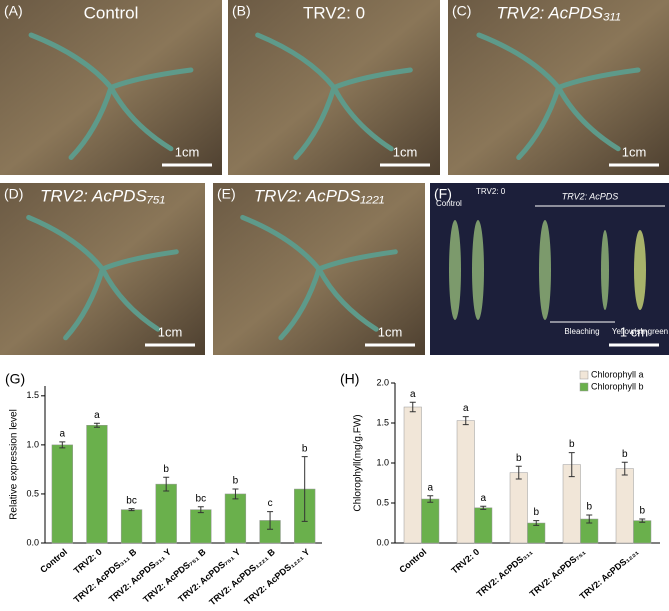 The width and height of the screenshot is (669, 611). Describe the element at coordinates (634, 331) in the screenshot. I see `scale-label: 1 cm` at that location.